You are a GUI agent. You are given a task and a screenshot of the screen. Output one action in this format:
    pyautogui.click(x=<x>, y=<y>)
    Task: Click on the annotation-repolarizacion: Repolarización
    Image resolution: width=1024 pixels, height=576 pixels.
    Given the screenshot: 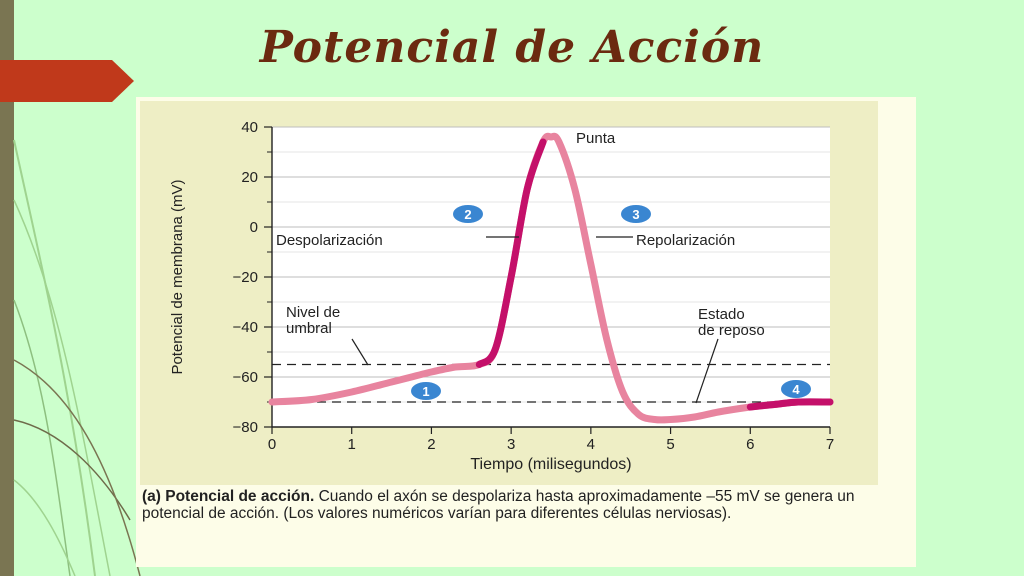 What is the action you would take?
    pyautogui.click(x=685, y=240)
    